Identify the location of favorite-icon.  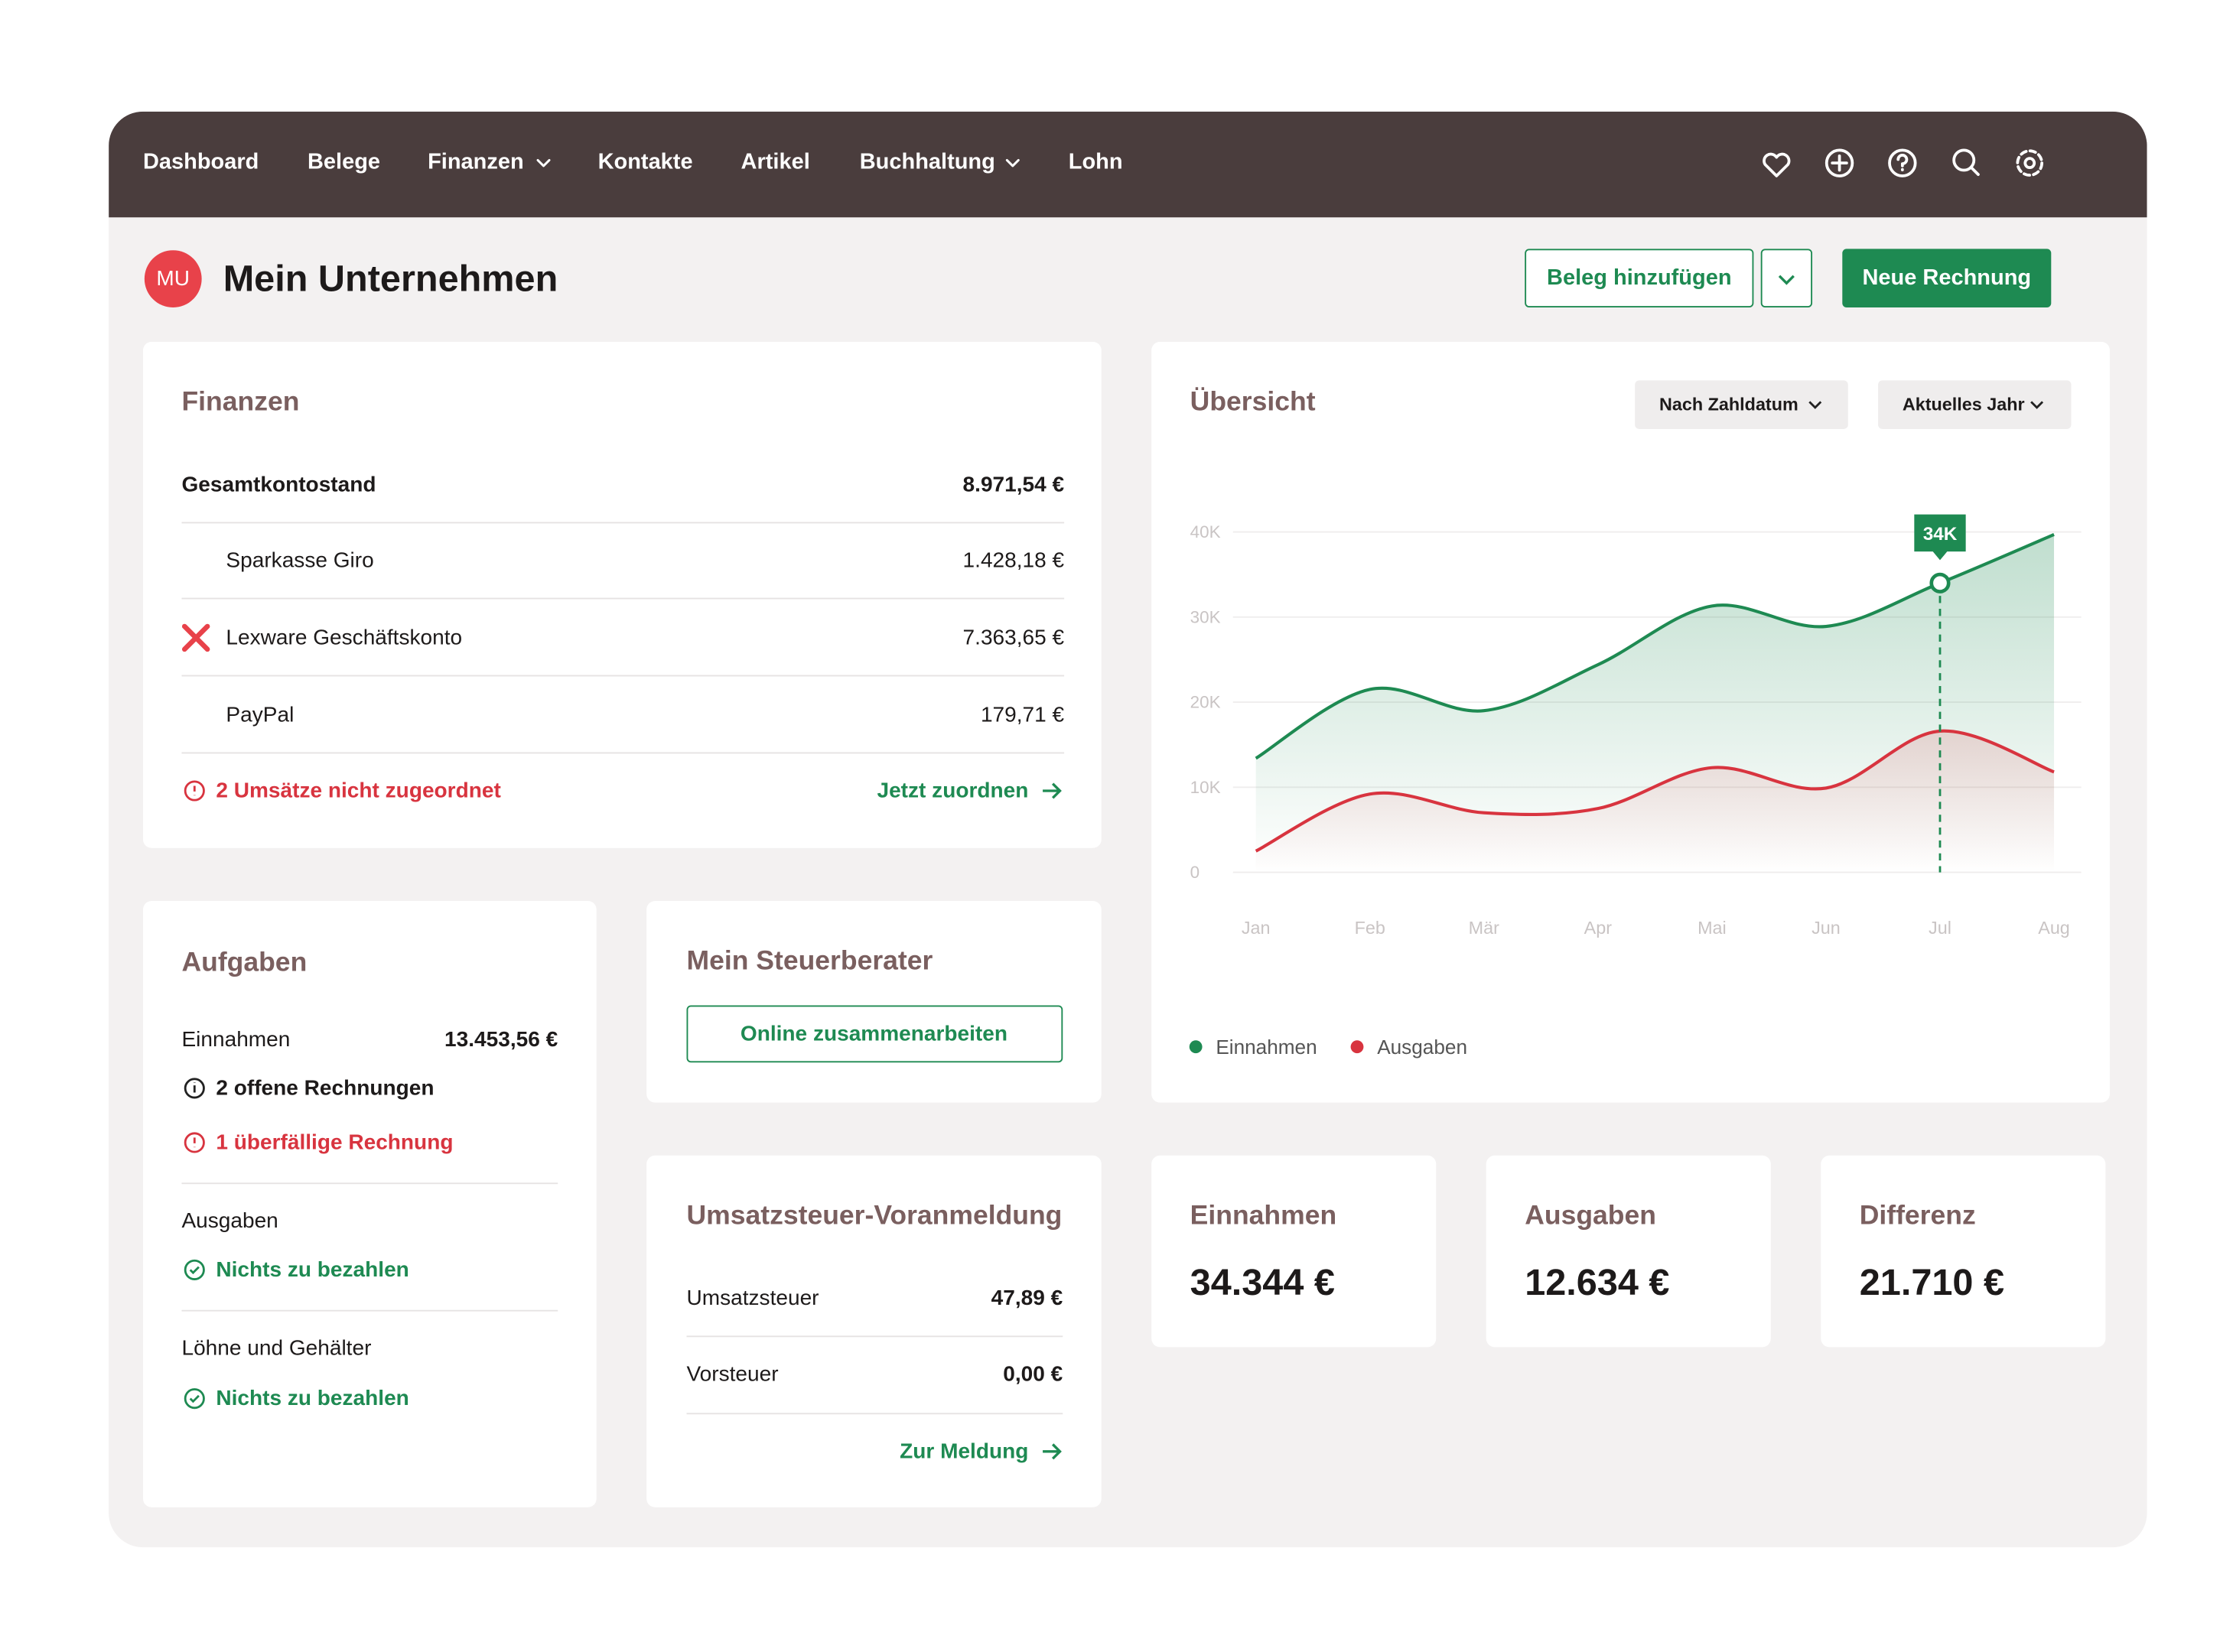
(1777, 165).